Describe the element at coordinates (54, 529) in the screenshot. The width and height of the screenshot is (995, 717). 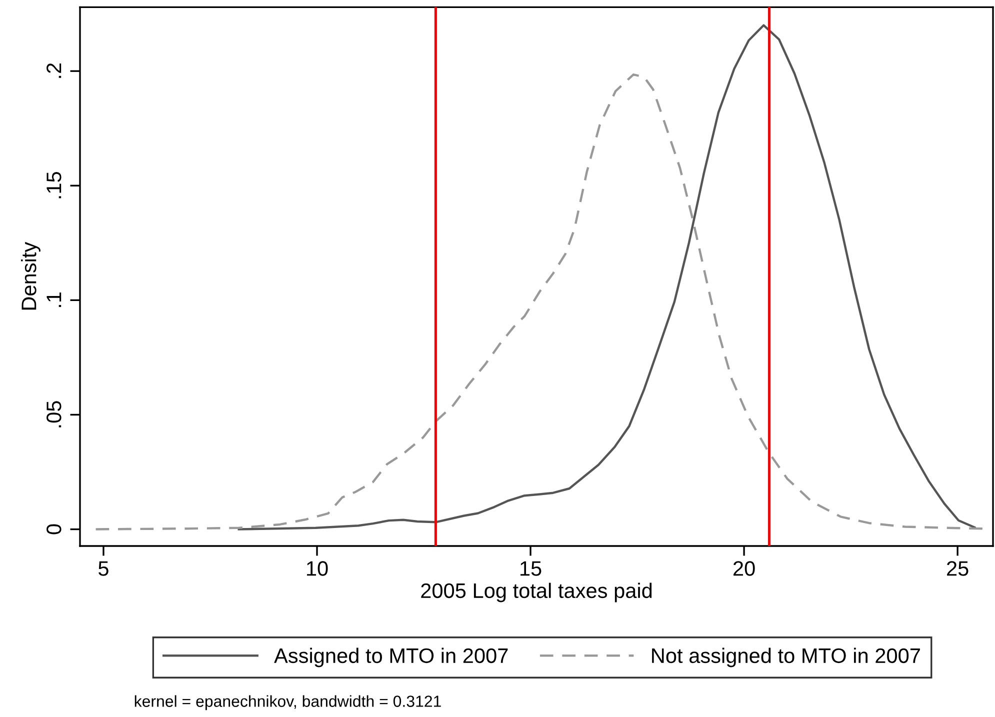
I see `y-tick-label: 0` at that location.